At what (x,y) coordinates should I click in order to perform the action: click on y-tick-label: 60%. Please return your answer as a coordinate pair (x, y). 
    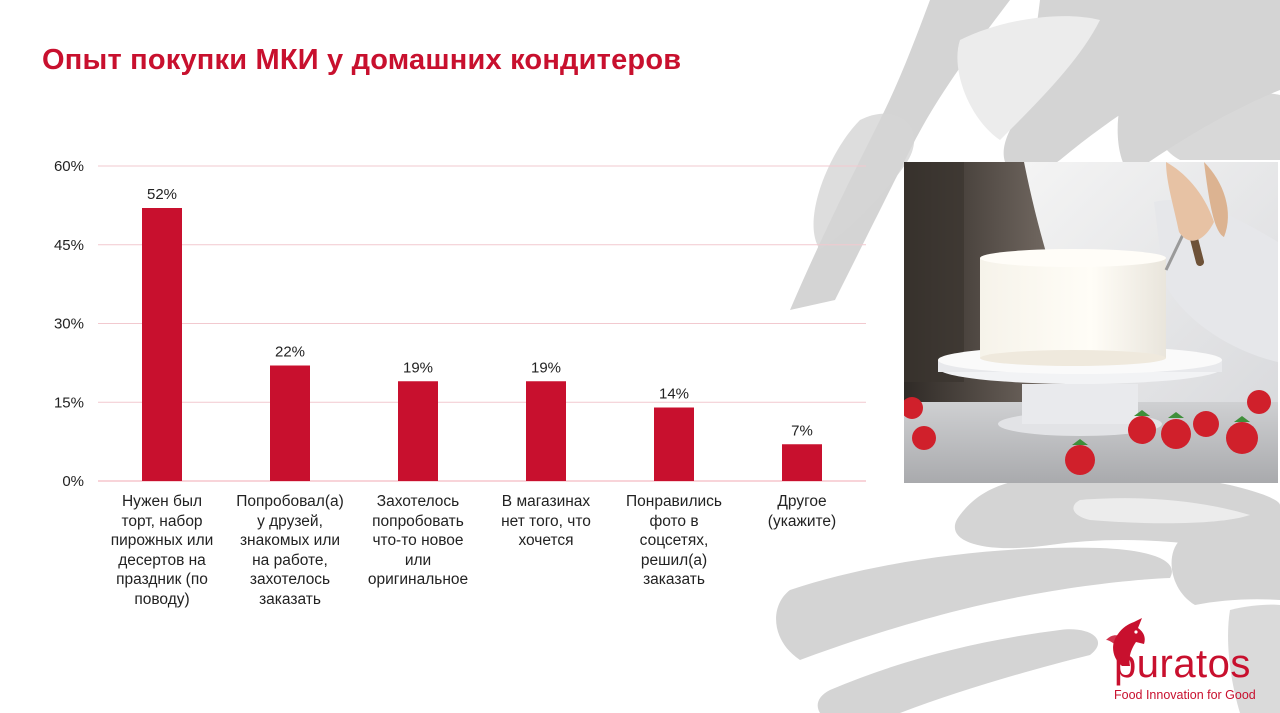
    Looking at the image, I should click on (69, 166).